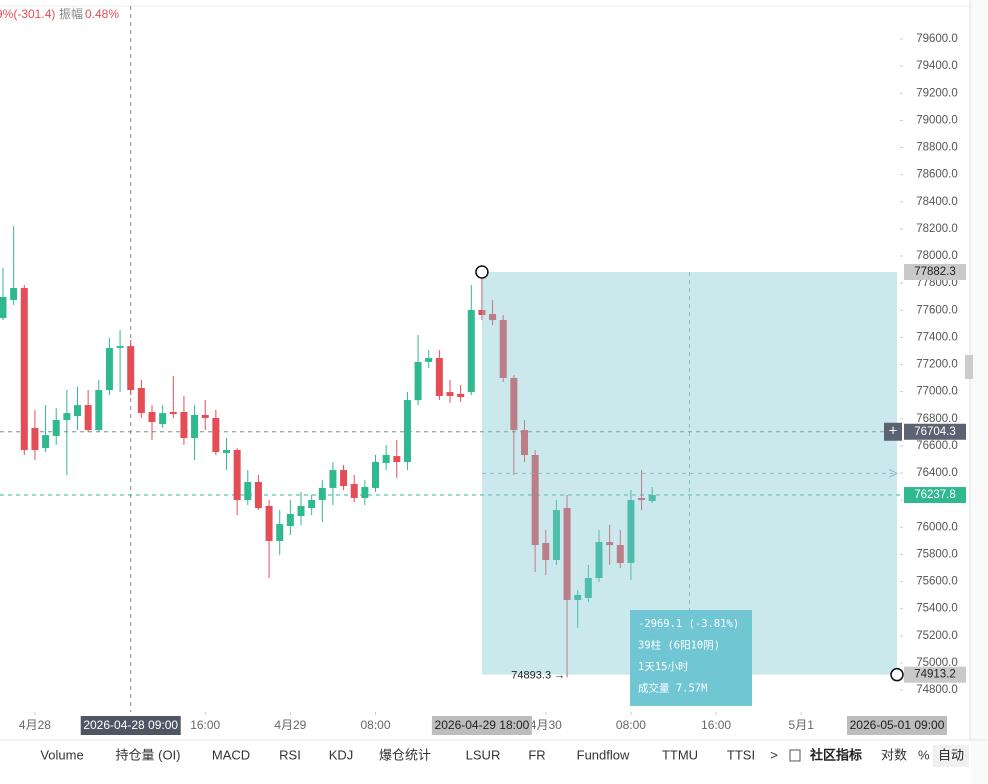  Describe the element at coordinates (937, 690) in the screenshot. I see `y-tick-label: 74800.0` at that location.